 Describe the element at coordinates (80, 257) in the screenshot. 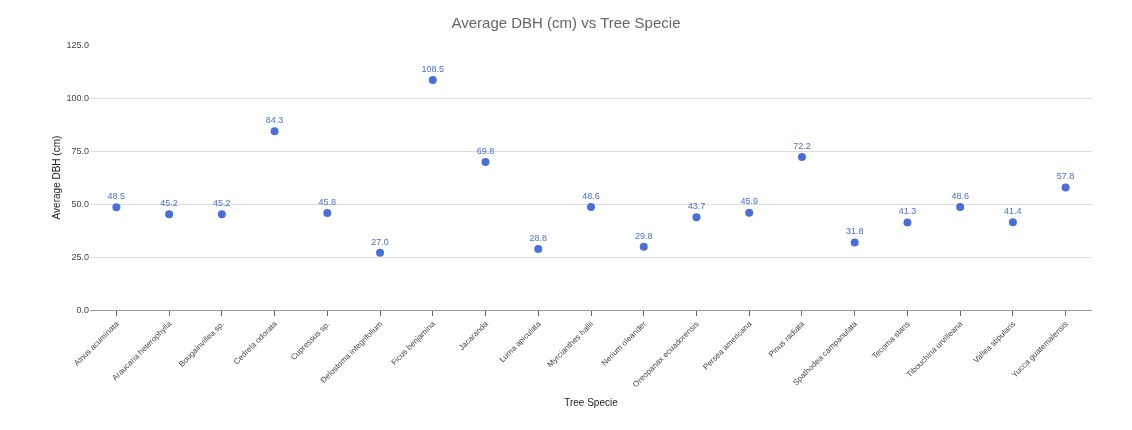

I see `y-tick-label: 25.0` at that location.